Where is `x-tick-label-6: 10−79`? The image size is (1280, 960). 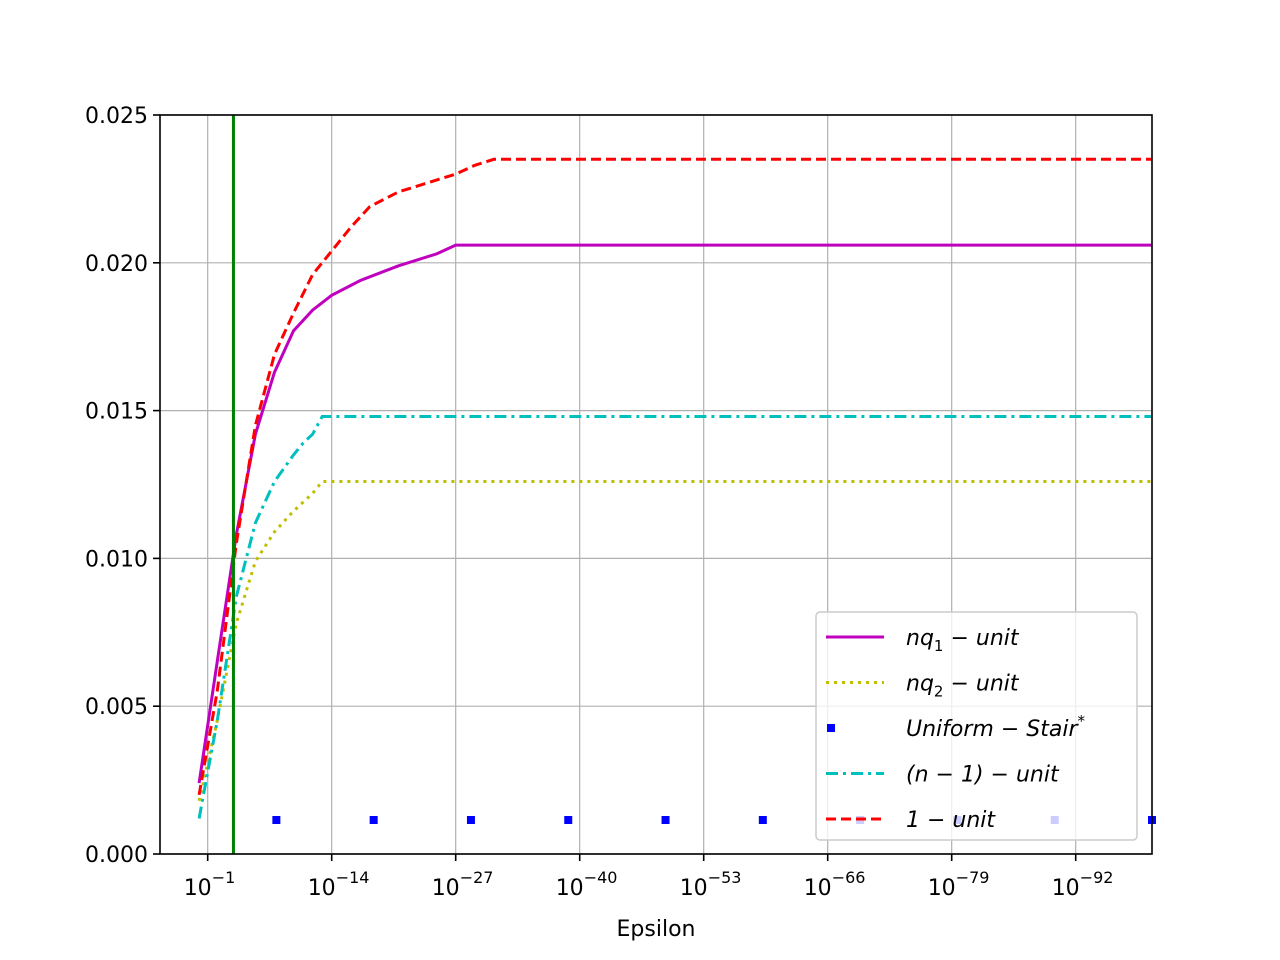
x-tick-label-6: 10−79 is located at coordinates (959, 884).